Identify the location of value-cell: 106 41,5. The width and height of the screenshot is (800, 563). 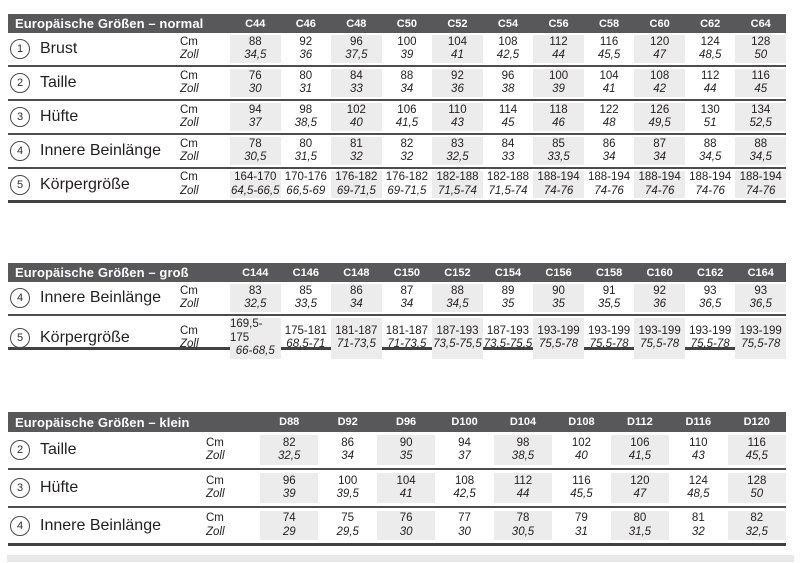
(640, 450).